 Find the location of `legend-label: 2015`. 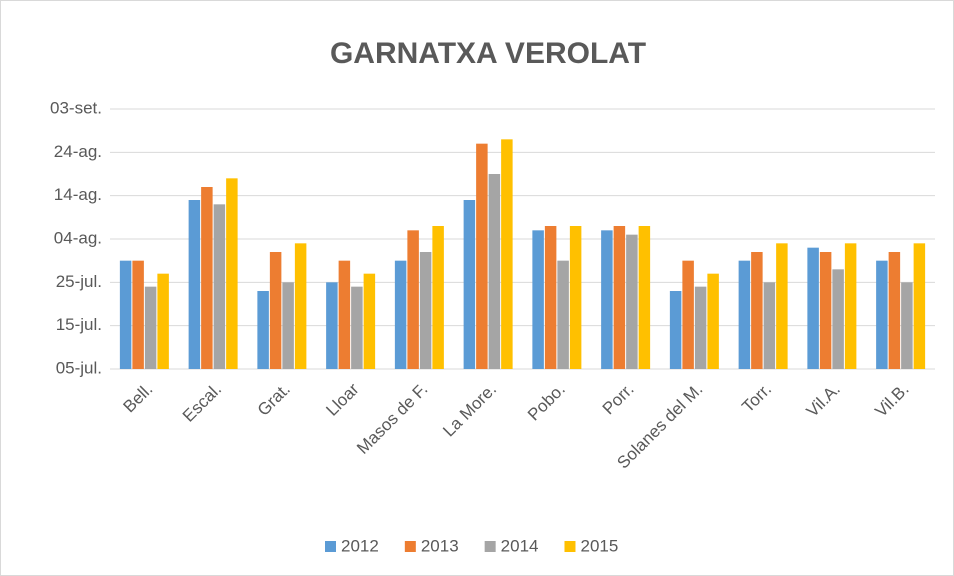

legend-label: 2015 is located at coordinates (599, 545).